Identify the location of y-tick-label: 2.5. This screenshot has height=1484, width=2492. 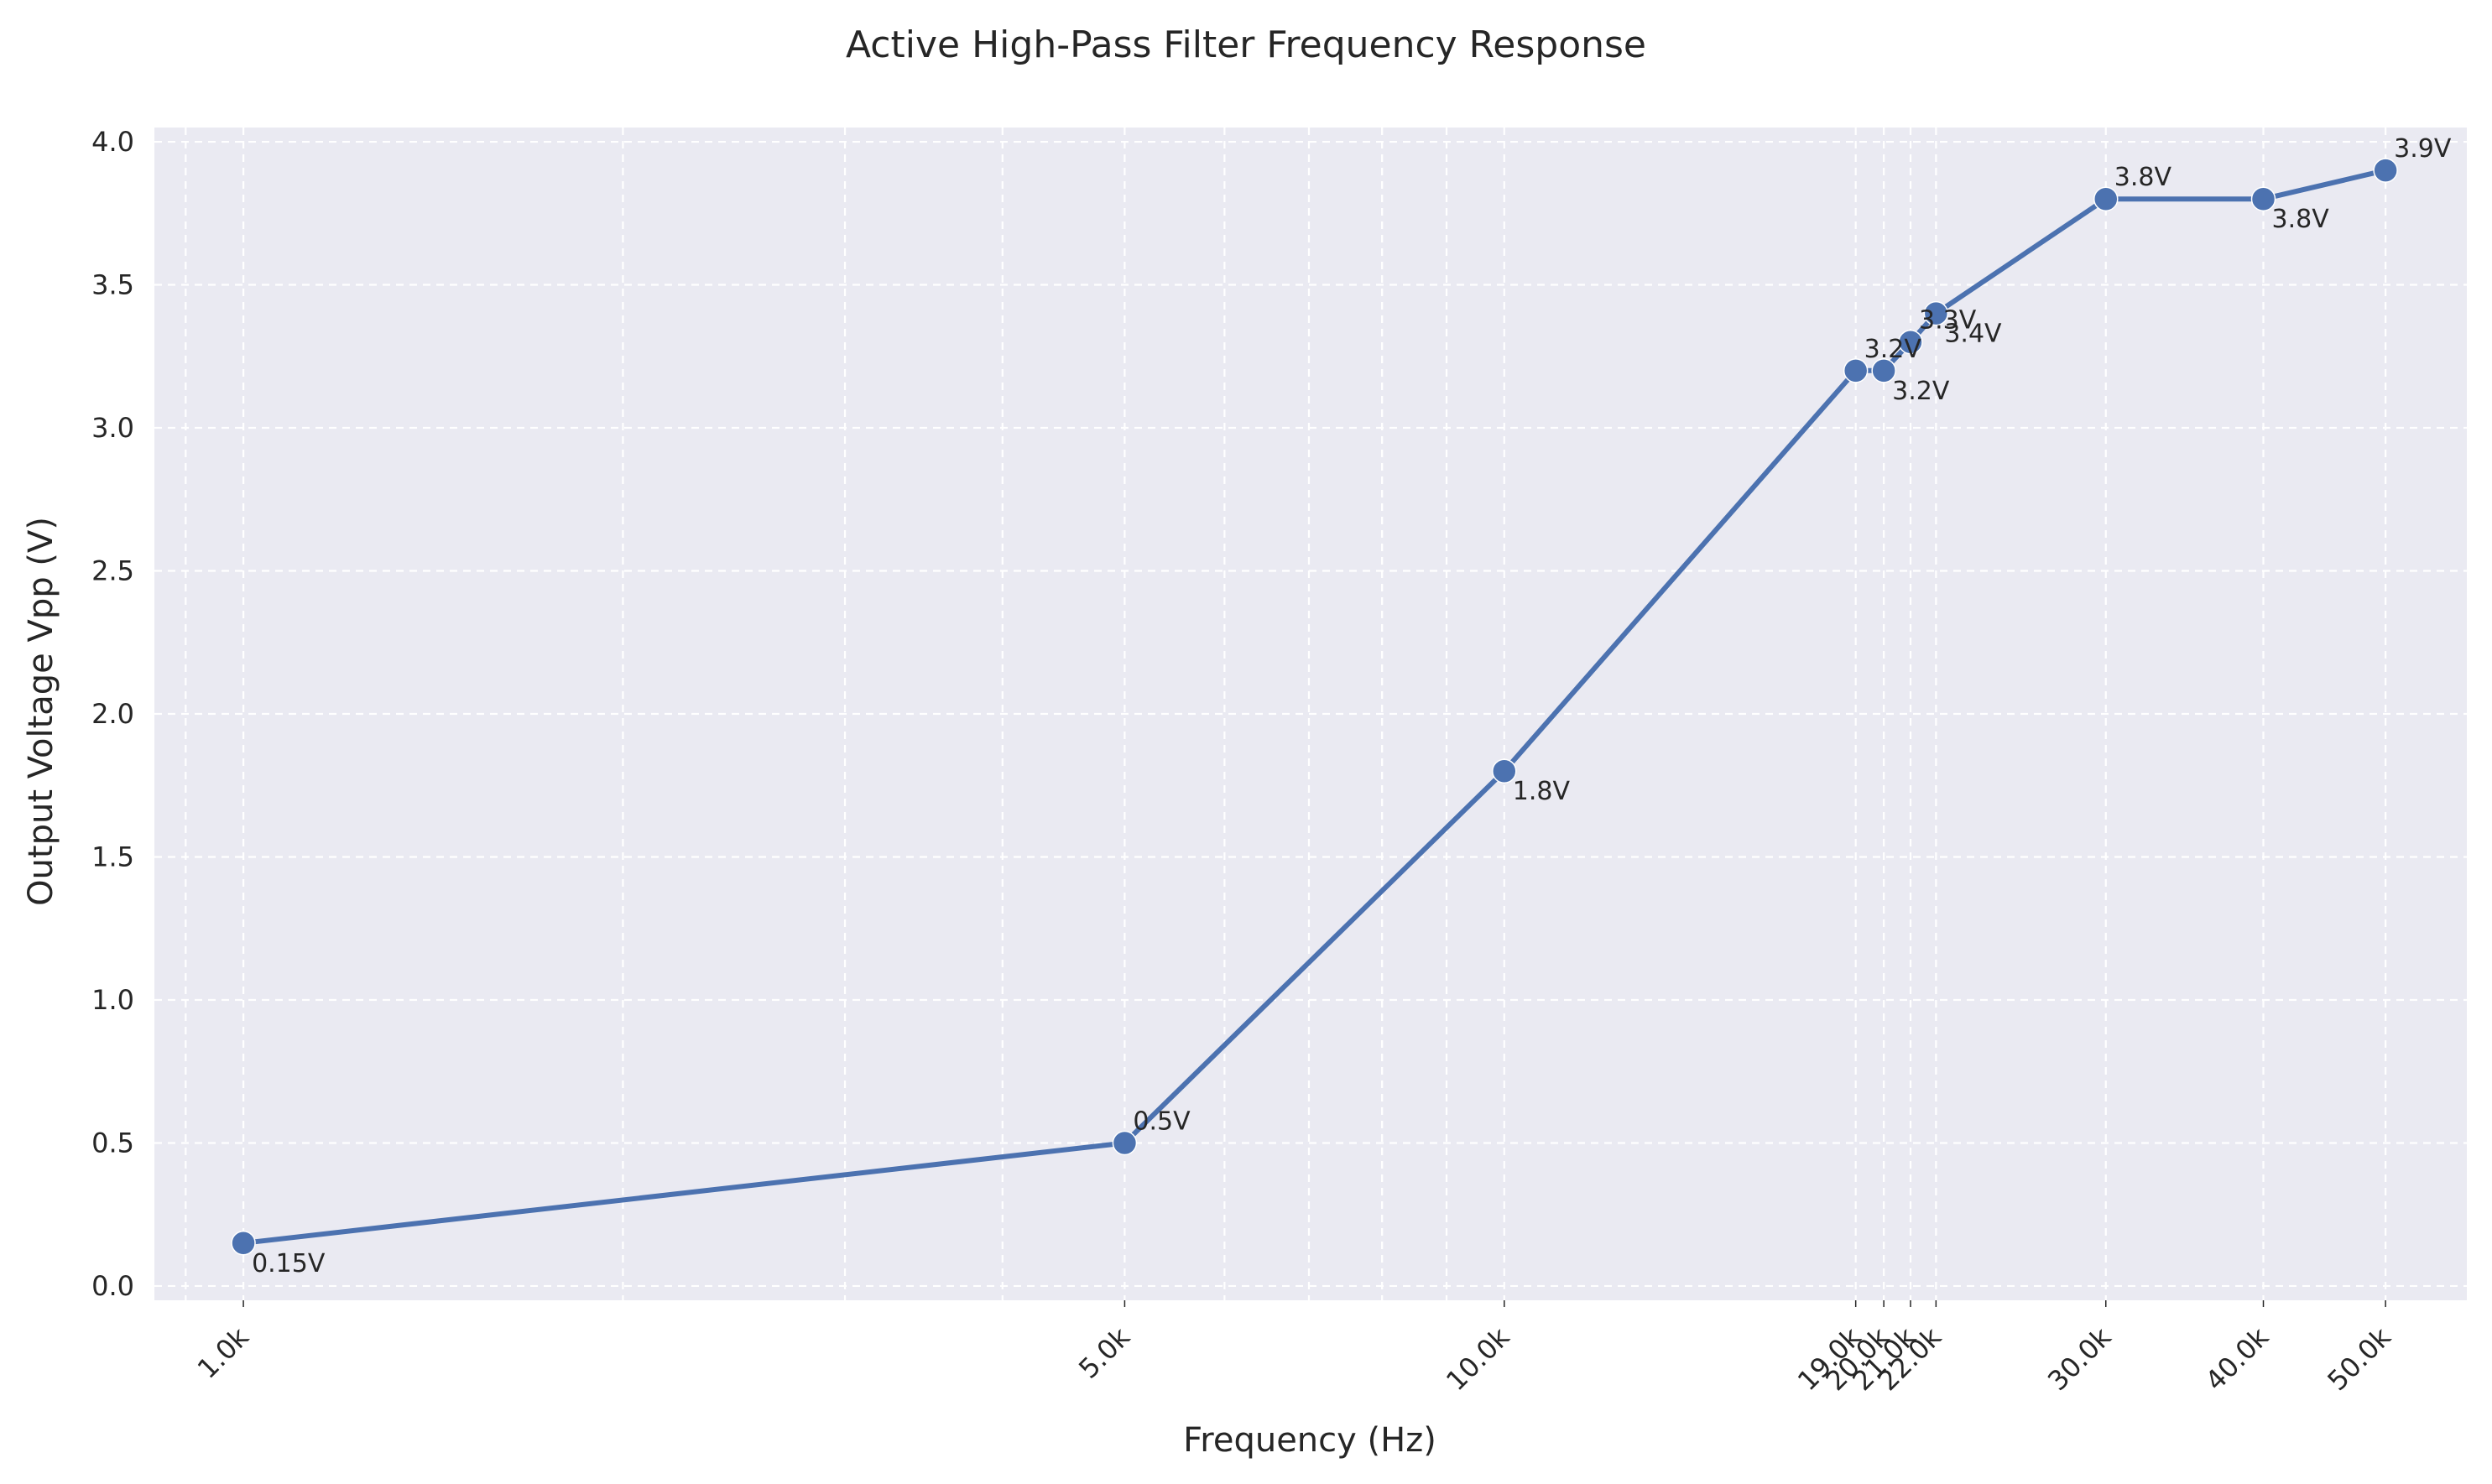
(112, 571).